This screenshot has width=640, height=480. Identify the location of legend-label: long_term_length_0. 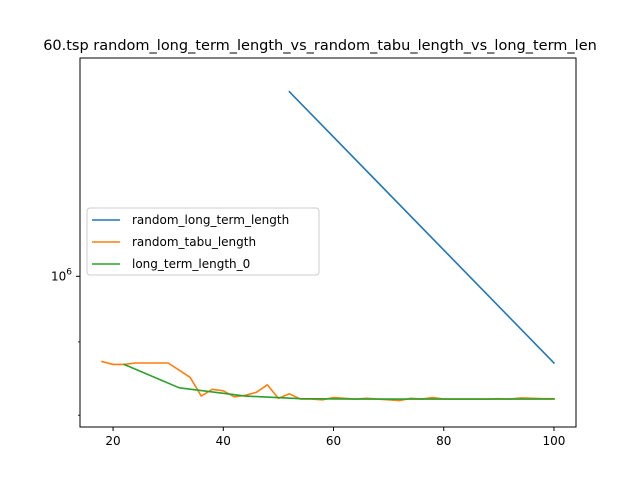
(191, 264).